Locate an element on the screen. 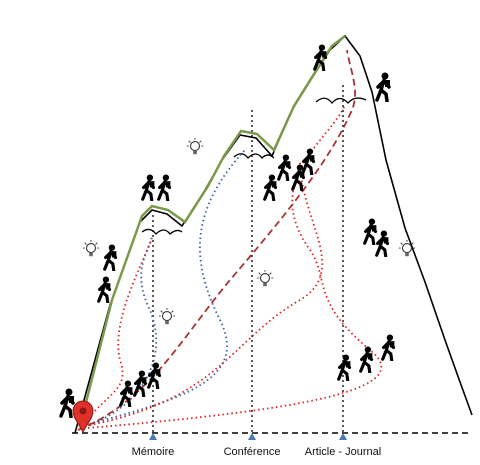  milestone-label: Conférence is located at coordinates (252, 452).